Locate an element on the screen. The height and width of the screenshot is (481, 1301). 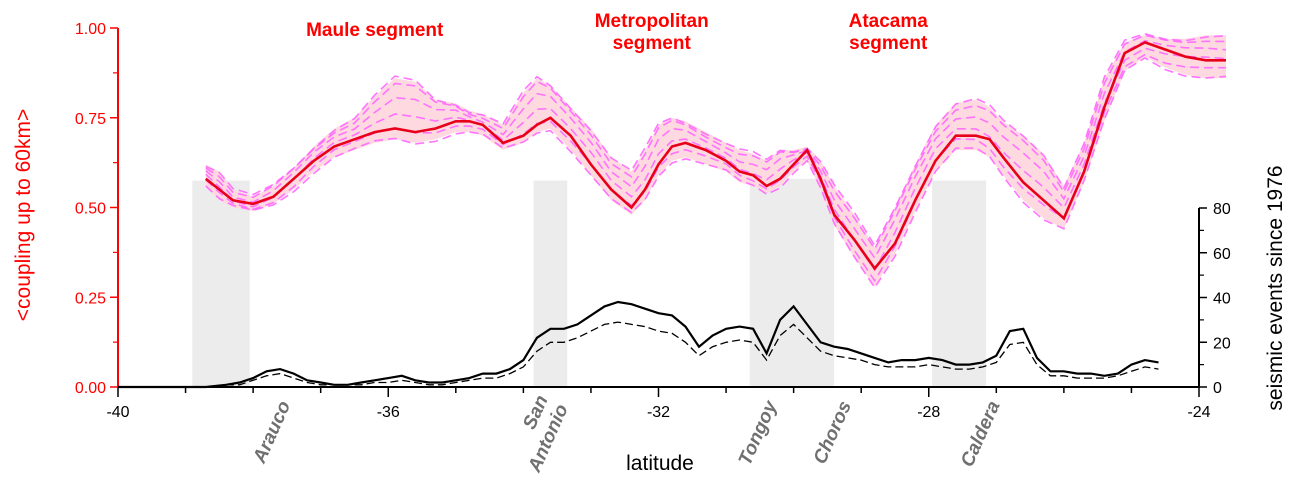
x-tick-label: -32 is located at coordinates (658, 412).